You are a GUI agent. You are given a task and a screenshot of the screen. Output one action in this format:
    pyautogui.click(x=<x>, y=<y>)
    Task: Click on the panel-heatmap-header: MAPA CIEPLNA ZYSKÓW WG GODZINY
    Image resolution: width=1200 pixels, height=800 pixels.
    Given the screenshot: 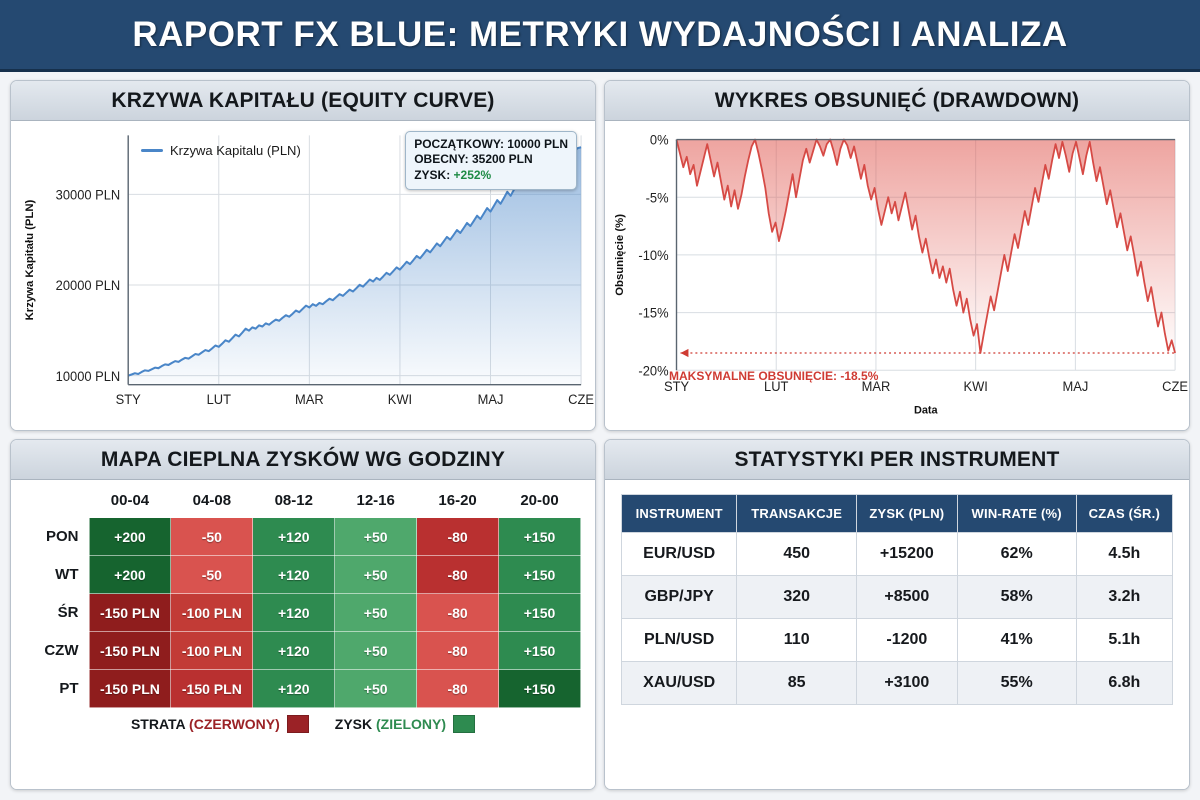 What is the action you would take?
    pyautogui.click(x=303, y=460)
    